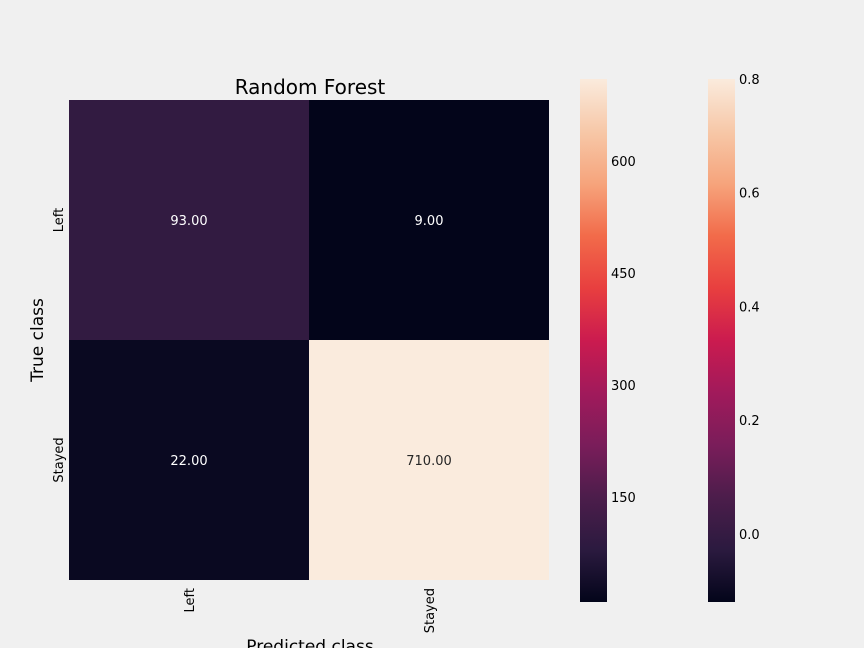 The image size is (864, 648). Describe the element at coordinates (59, 459) in the screenshot. I see `y-tick-label: Stayed` at that location.